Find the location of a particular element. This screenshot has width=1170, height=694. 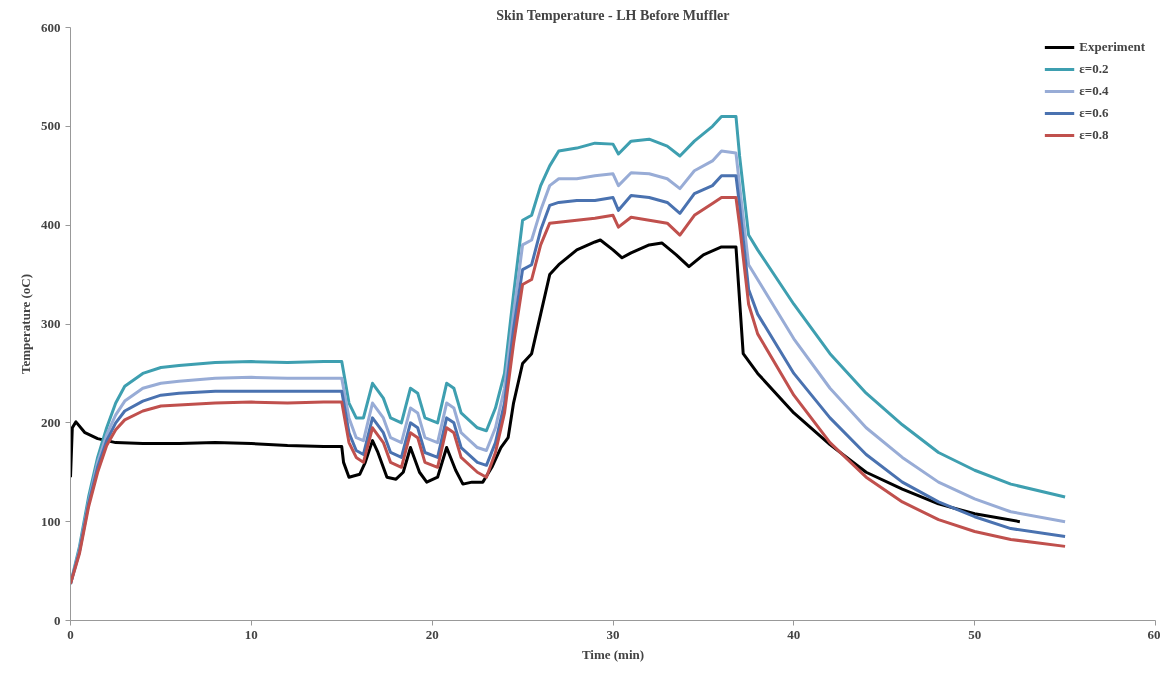

y-axis-title: Temperature (oC) is located at coordinates (25, 323).